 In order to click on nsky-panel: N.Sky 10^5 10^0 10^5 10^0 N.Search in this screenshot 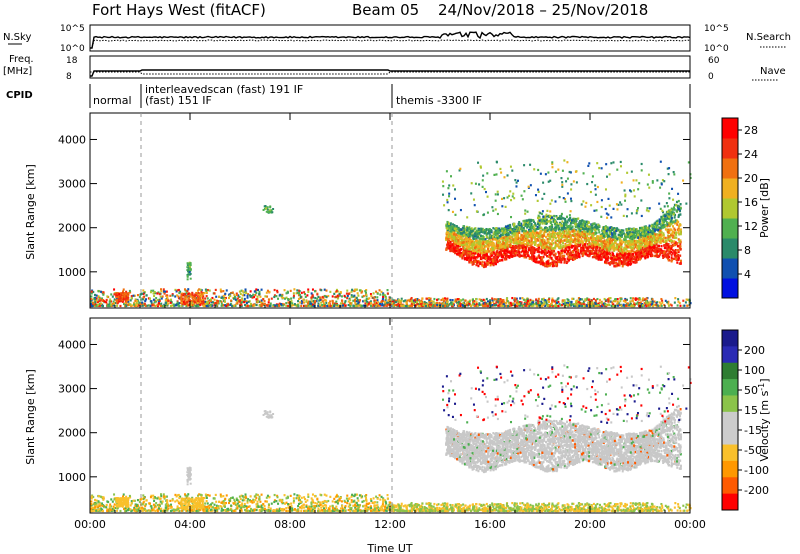, I will do `click(397, 39)`.